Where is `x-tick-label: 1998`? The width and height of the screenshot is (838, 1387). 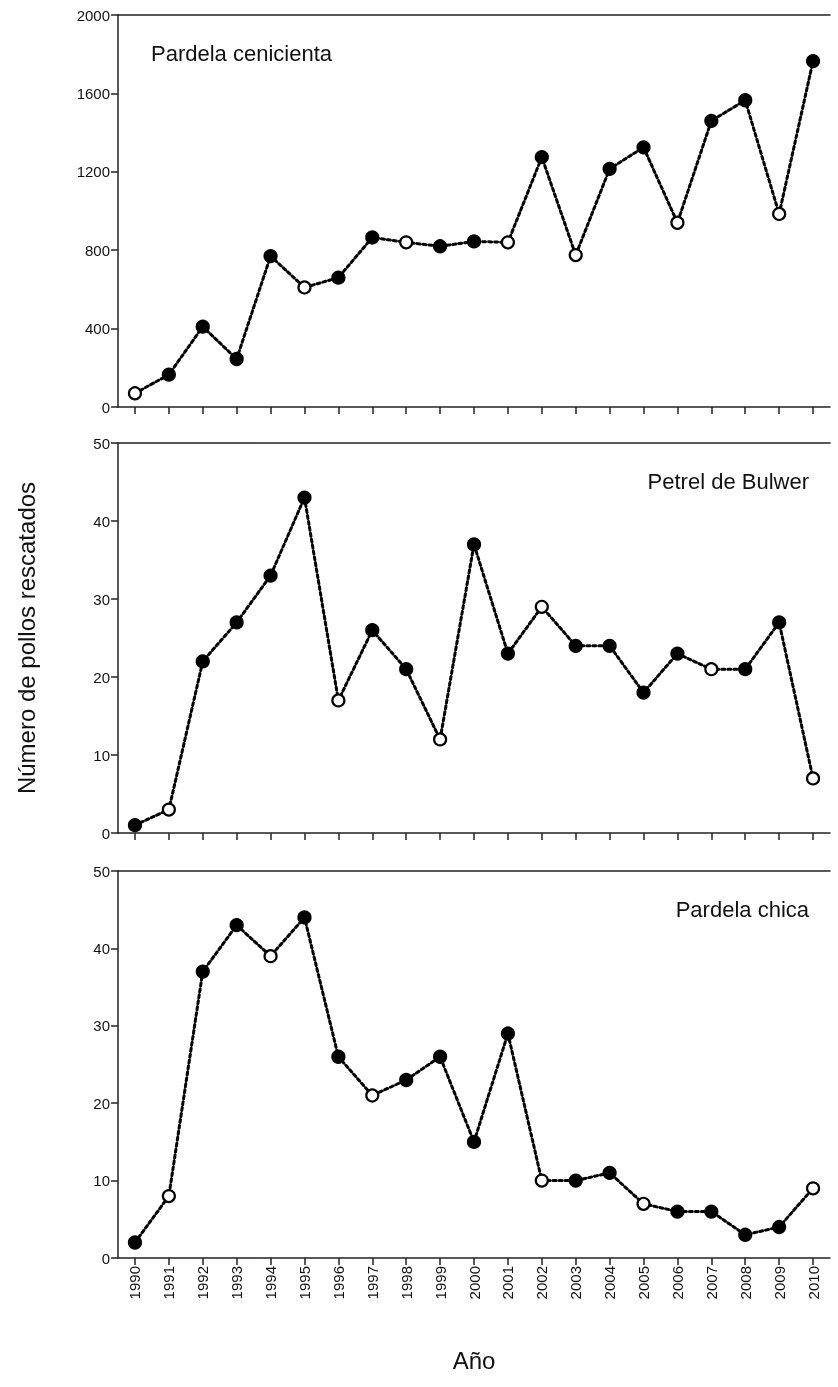 x-tick-label: 1998 is located at coordinates (406, 1283).